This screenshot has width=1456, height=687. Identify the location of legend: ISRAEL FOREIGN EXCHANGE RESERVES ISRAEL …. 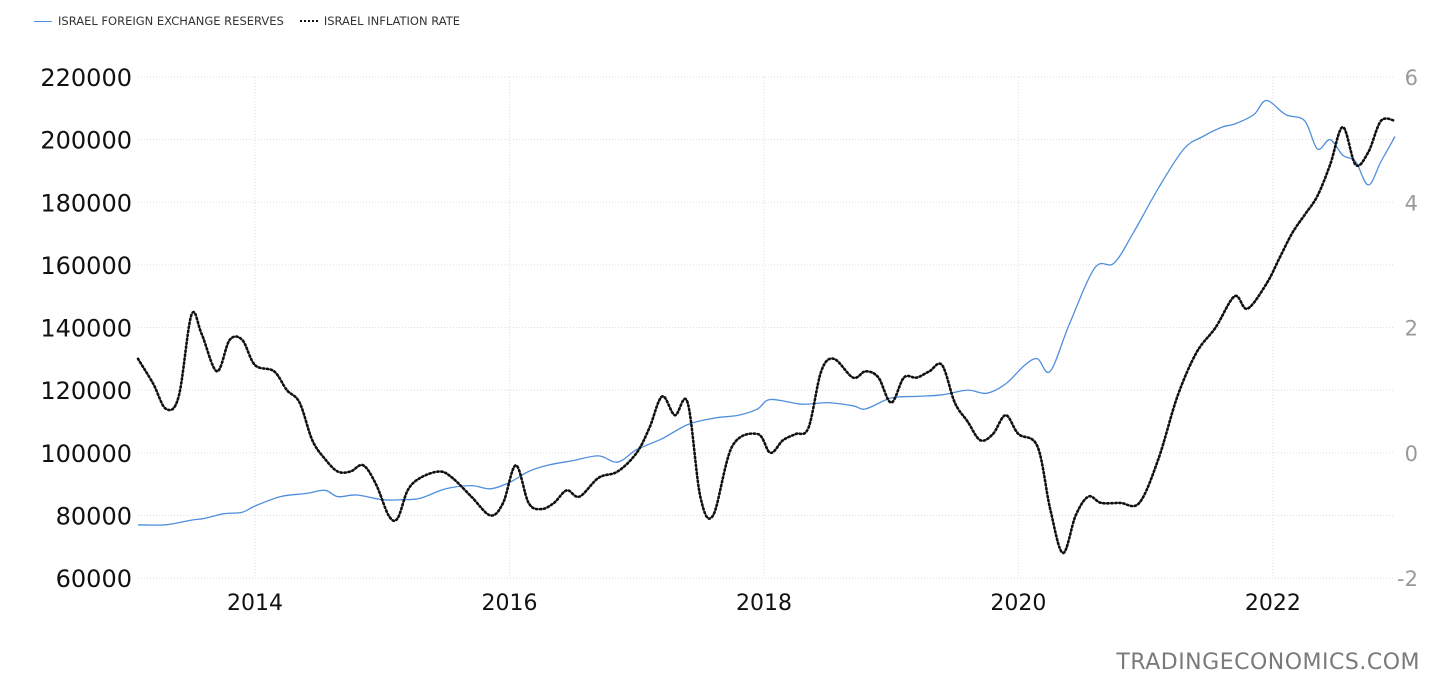
(255, 21).